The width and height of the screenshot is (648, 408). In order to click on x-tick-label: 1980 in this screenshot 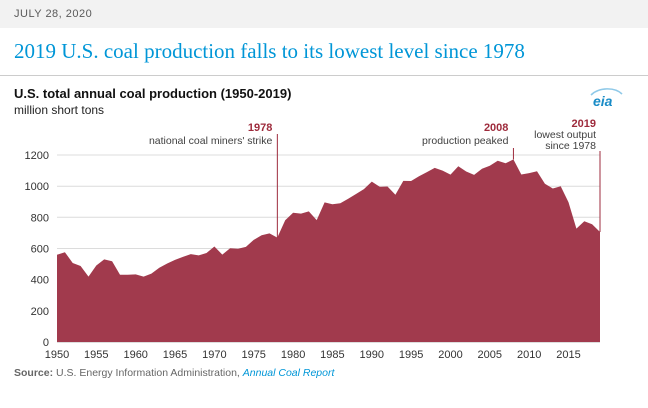, I will do `click(293, 355)`.